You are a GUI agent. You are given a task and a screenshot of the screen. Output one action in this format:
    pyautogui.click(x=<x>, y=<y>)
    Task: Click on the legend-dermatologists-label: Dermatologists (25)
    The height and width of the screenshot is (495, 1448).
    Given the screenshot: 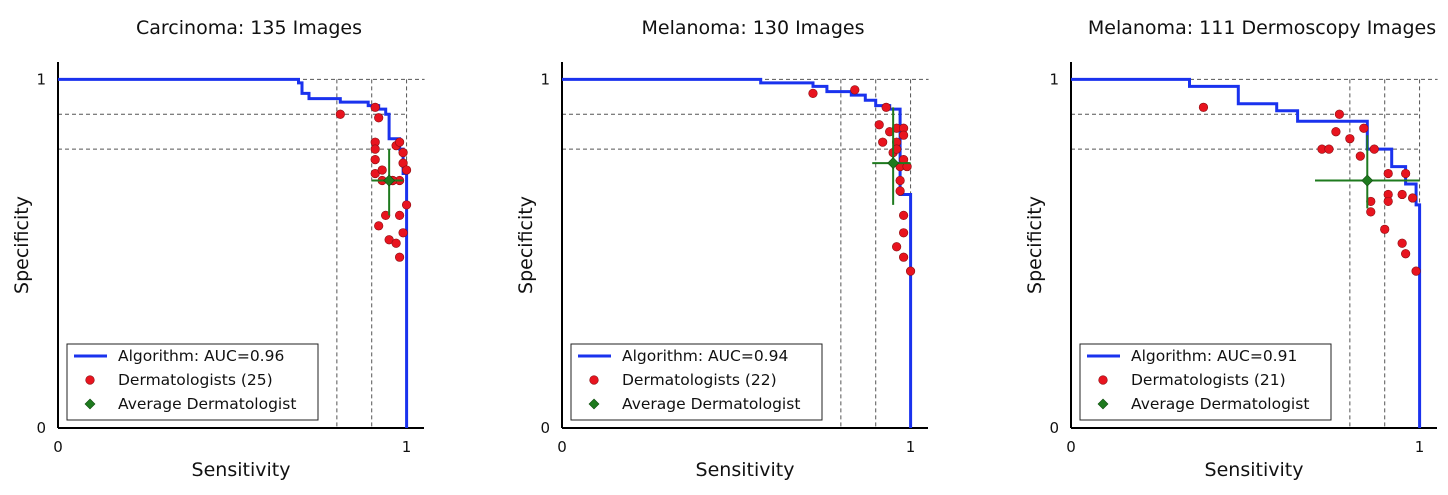 What is the action you would take?
    pyautogui.click(x=195, y=380)
    